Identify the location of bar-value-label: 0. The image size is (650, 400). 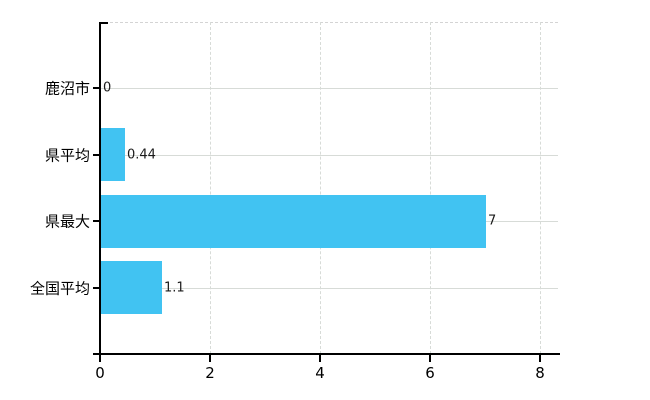
(107, 88).